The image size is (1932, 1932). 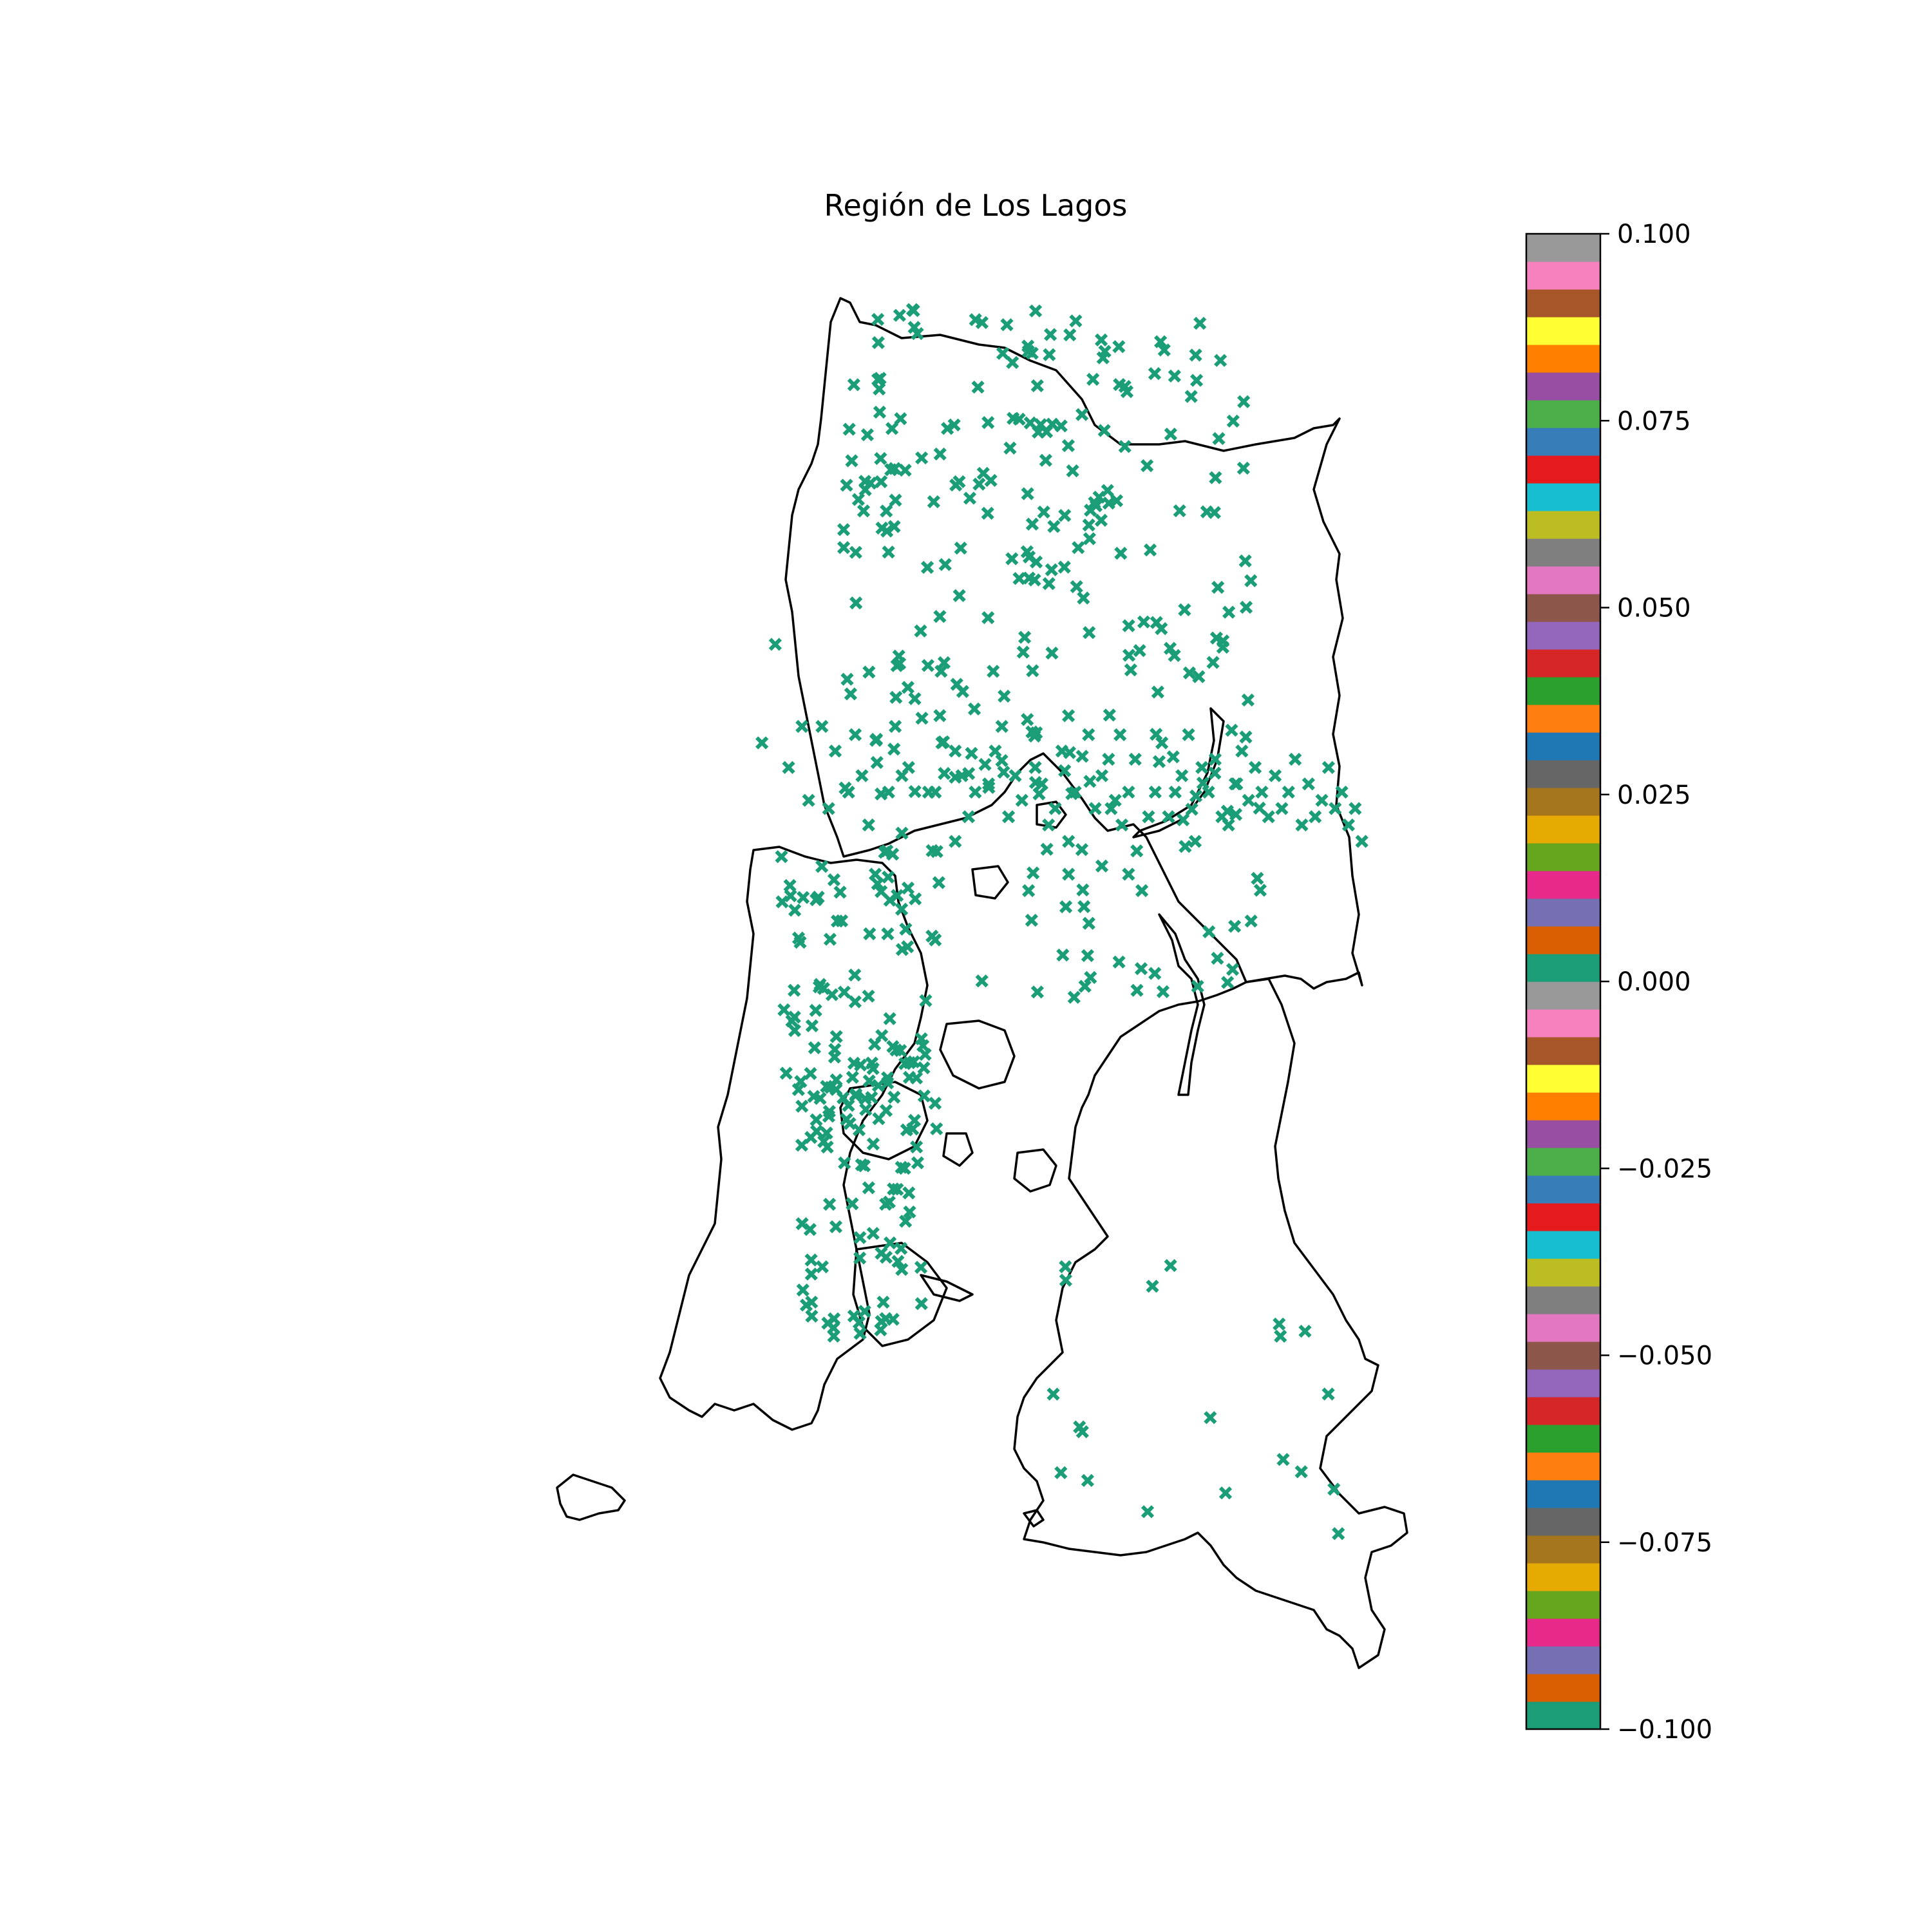 I want to click on colorbar-tick-label: 0.050, so click(x=1654, y=608).